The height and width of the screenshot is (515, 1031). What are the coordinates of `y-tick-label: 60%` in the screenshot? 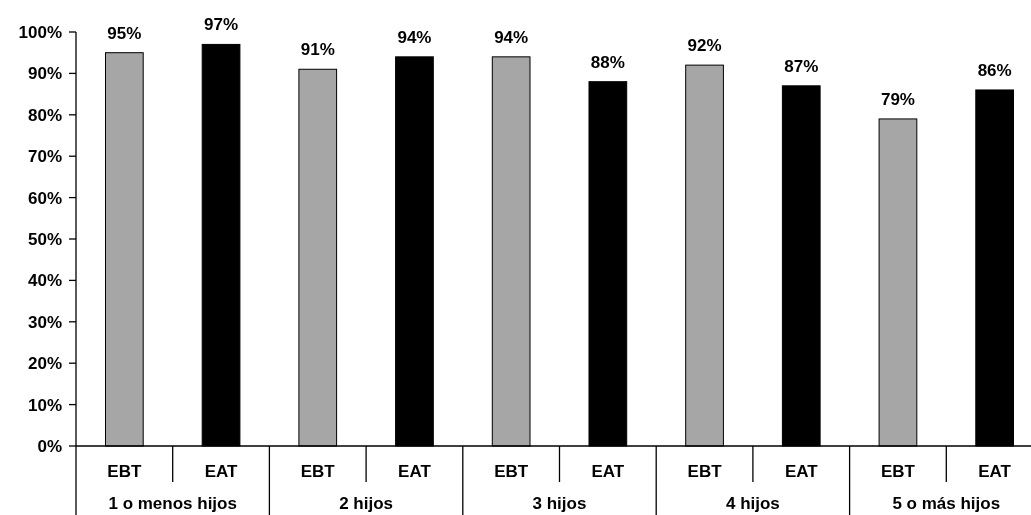 It's located at (44, 198).